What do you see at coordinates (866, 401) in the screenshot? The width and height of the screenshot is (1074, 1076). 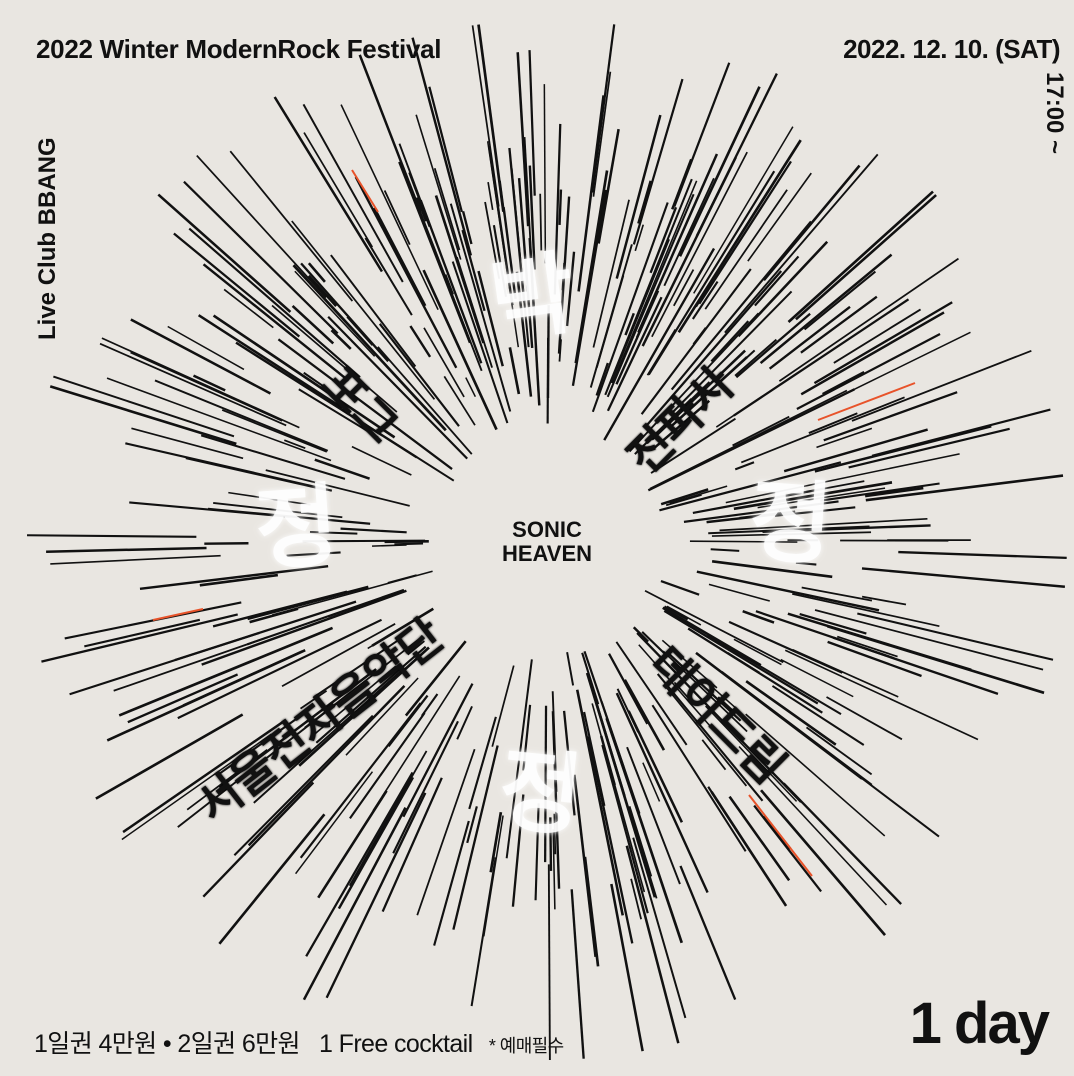 I see `accent-line` at bounding box center [866, 401].